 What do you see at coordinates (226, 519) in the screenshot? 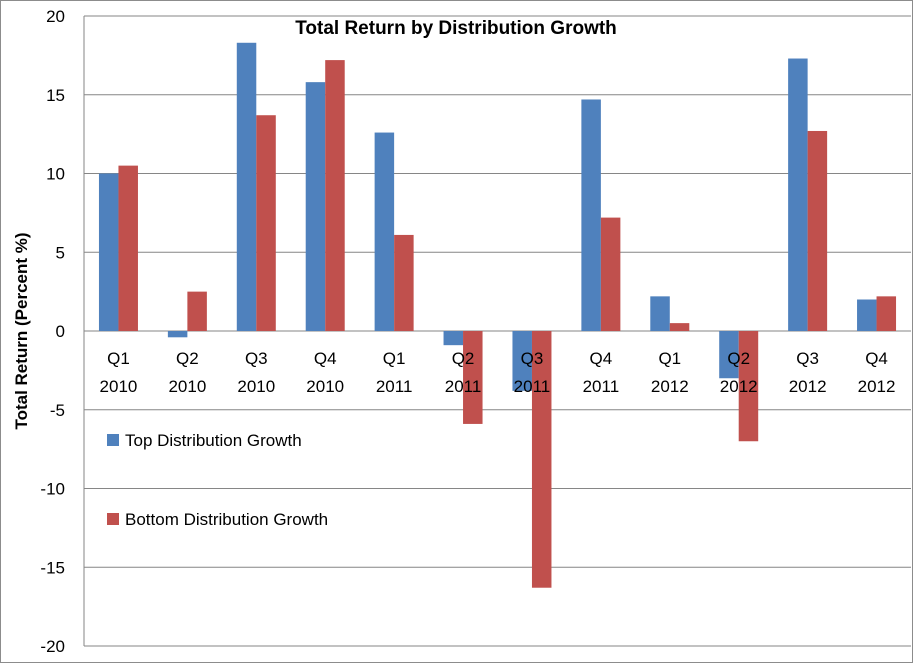
I see `legend-label: Bottom Distribution Growth` at bounding box center [226, 519].